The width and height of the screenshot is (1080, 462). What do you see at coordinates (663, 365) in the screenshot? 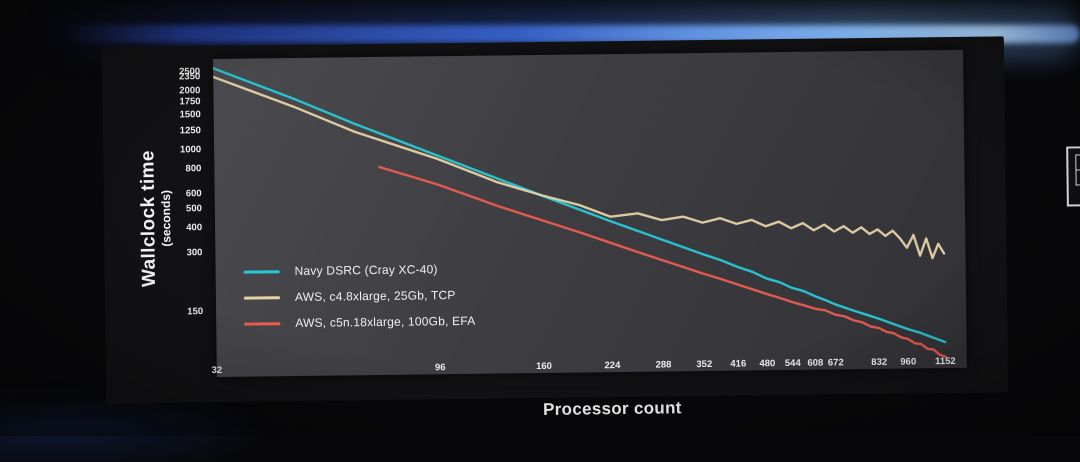
I see `x-tick-label: 288` at bounding box center [663, 365].